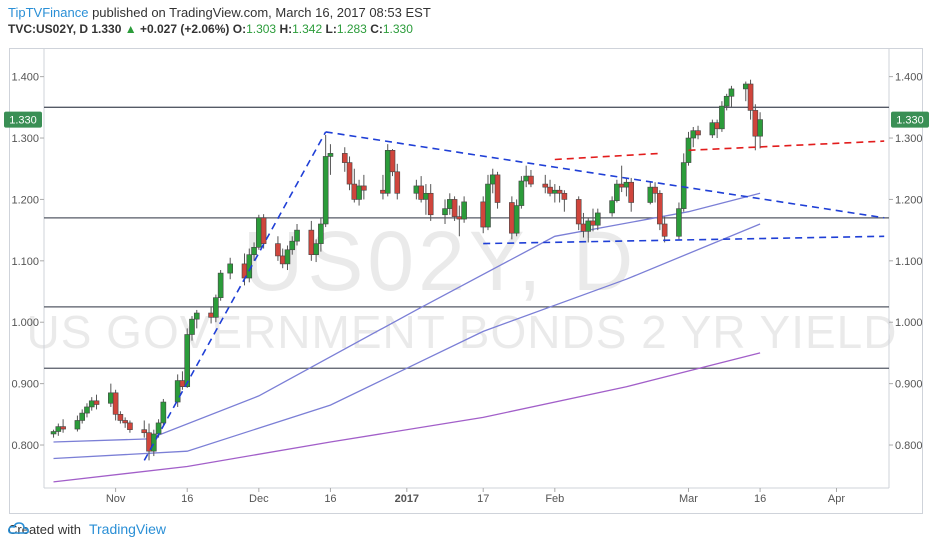 The width and height of the screenshot is (932, 550). Describe the element at coordinates (48, 12) in the screenshot. I see `publisher-name: TipTVFinance` at that location.